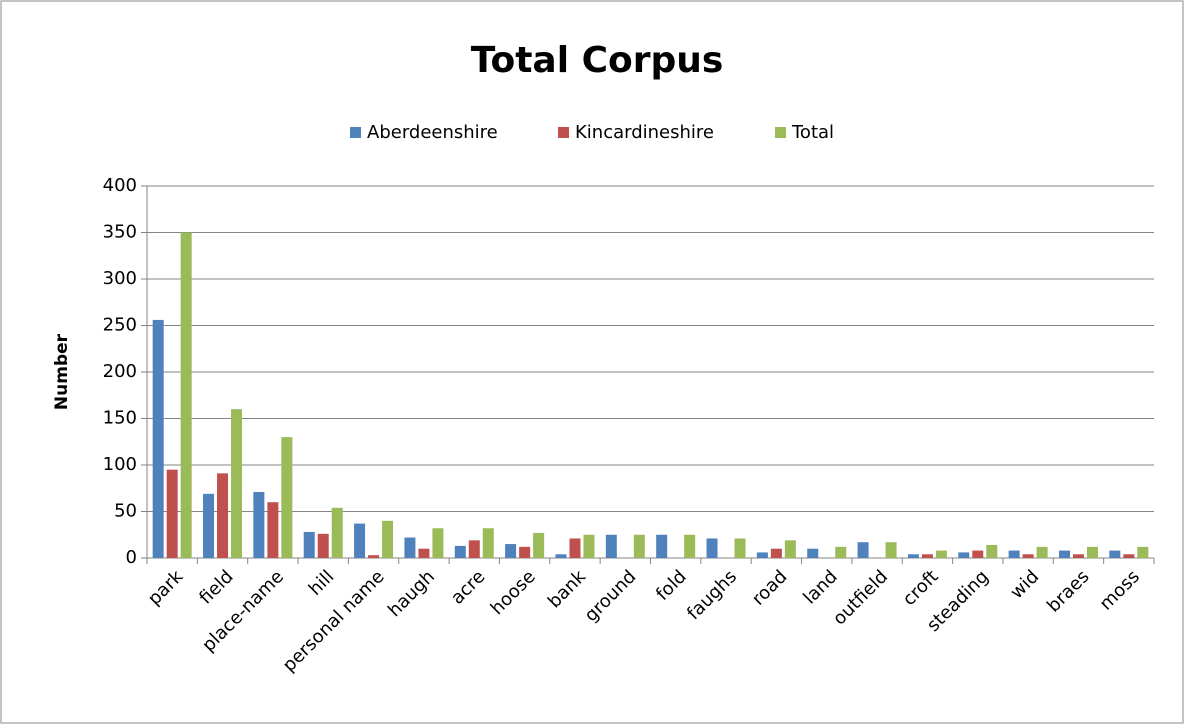  Describe the element at coordinates (120, 418) in the screenshot. I see `y-tick-label: 150` at that location.